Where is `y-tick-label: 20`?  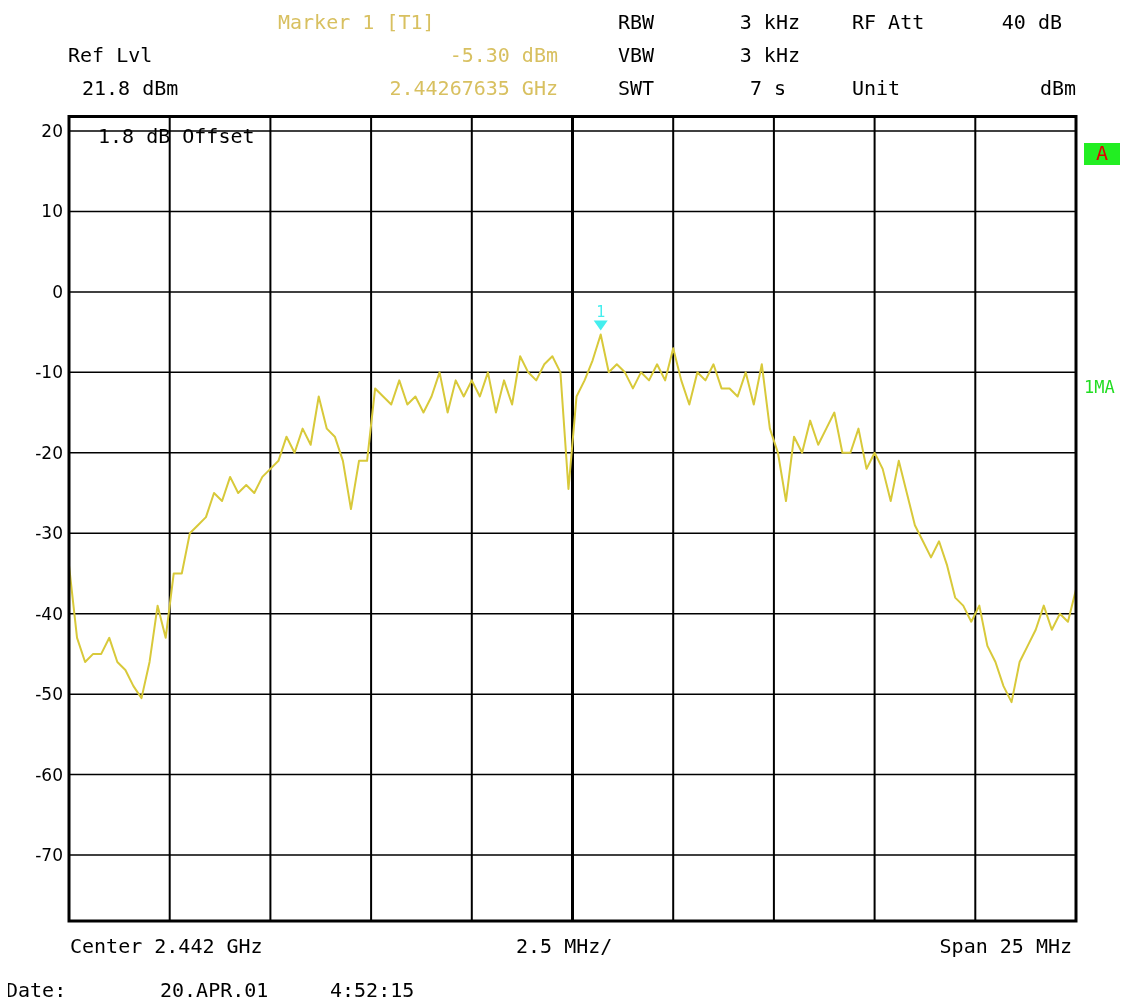 y-tick-label: 20 is located at coordinates (52, 130).